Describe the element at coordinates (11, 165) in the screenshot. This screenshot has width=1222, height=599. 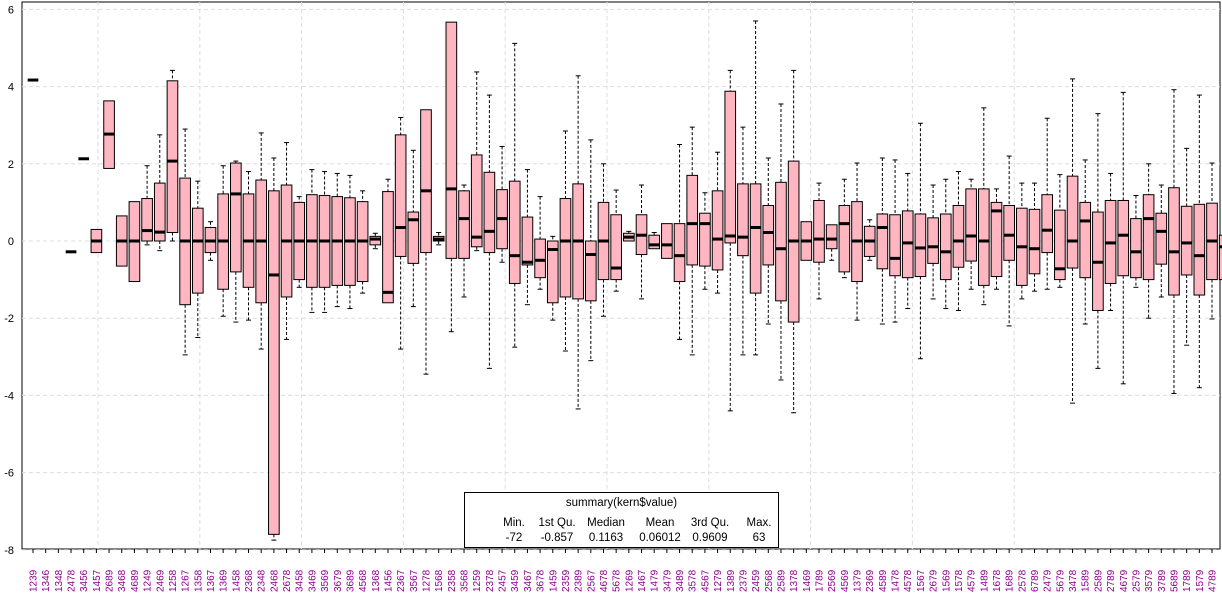
I see `y-tick-label: 2` at that location.